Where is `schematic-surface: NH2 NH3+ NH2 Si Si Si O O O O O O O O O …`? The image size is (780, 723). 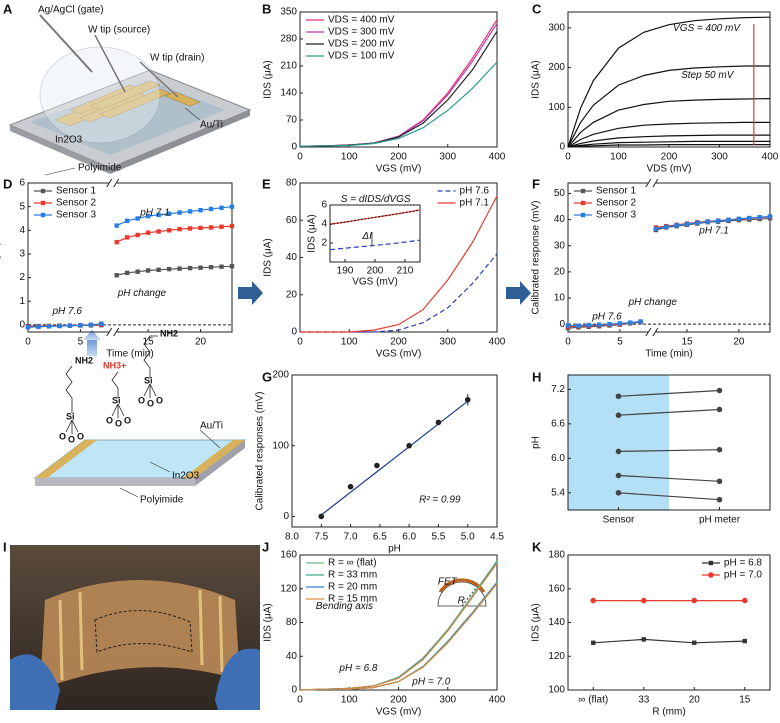 schematic-surface: NH2 NH3+ NH2 Si Si Si O O O O O O O O O … is located at coordinates (140, 417).